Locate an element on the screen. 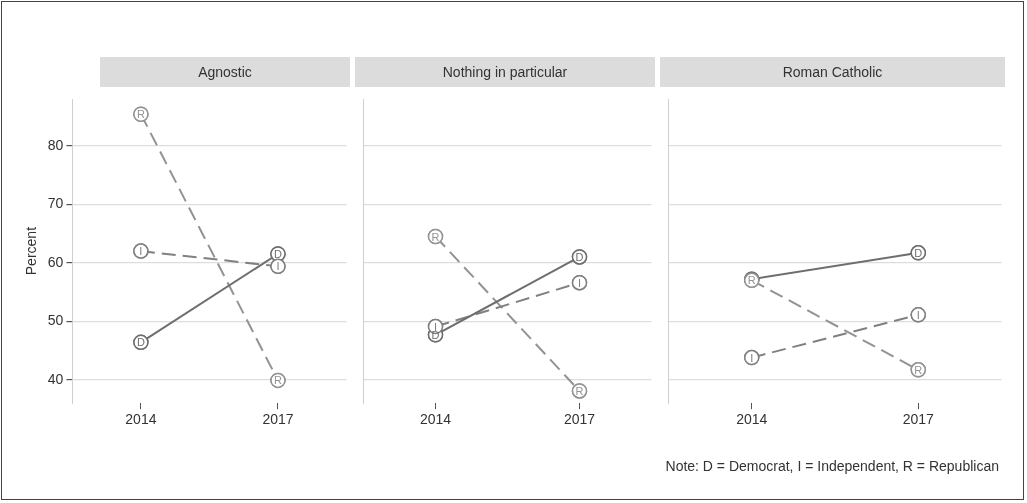  y-tick-label: 60 is located at coordinates (55, 261).